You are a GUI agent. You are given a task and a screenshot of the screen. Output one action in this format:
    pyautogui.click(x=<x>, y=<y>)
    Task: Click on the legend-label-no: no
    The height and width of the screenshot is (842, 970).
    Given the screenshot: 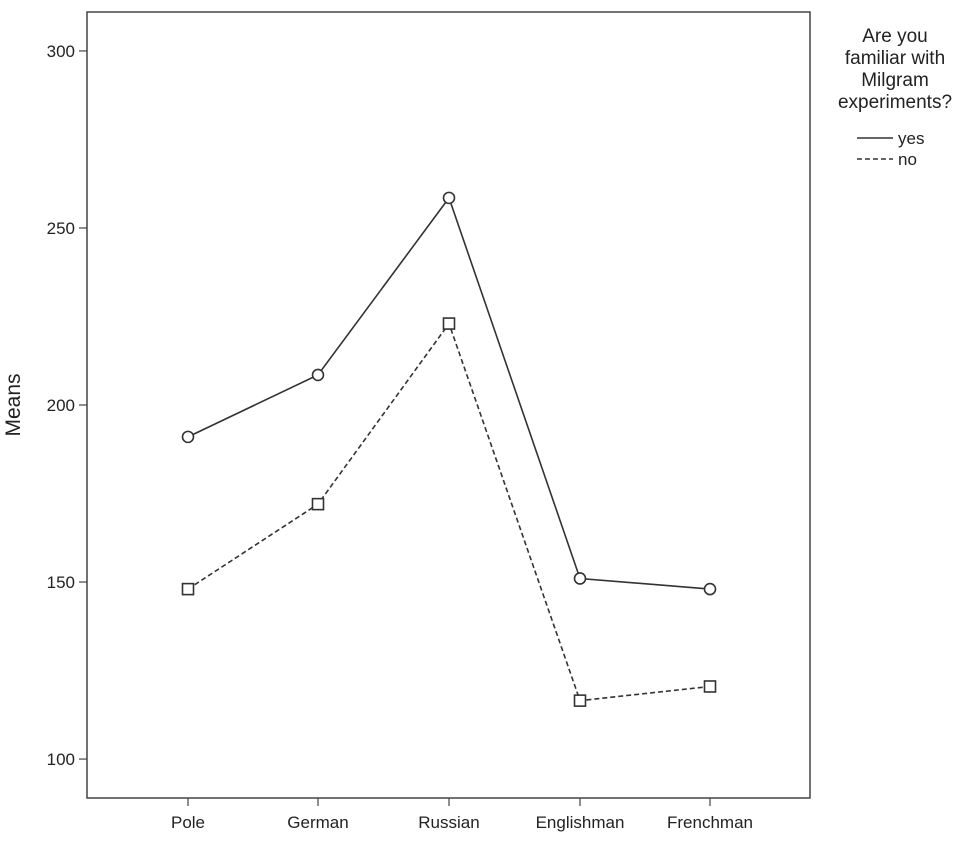 What is the action you would take?
    pyautogui.click(x=907, y=159)
    